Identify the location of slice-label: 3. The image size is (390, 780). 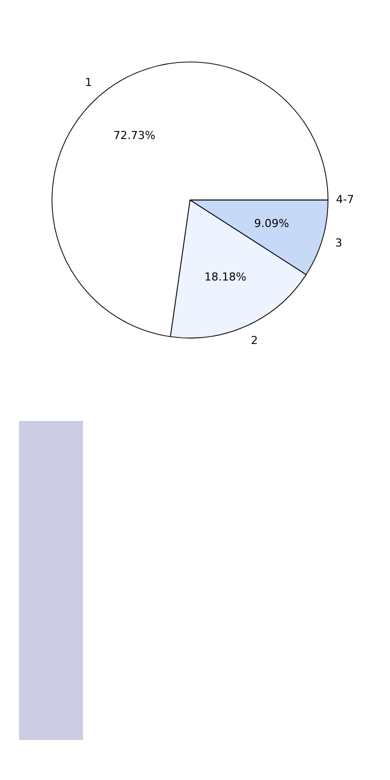
(338, 243).